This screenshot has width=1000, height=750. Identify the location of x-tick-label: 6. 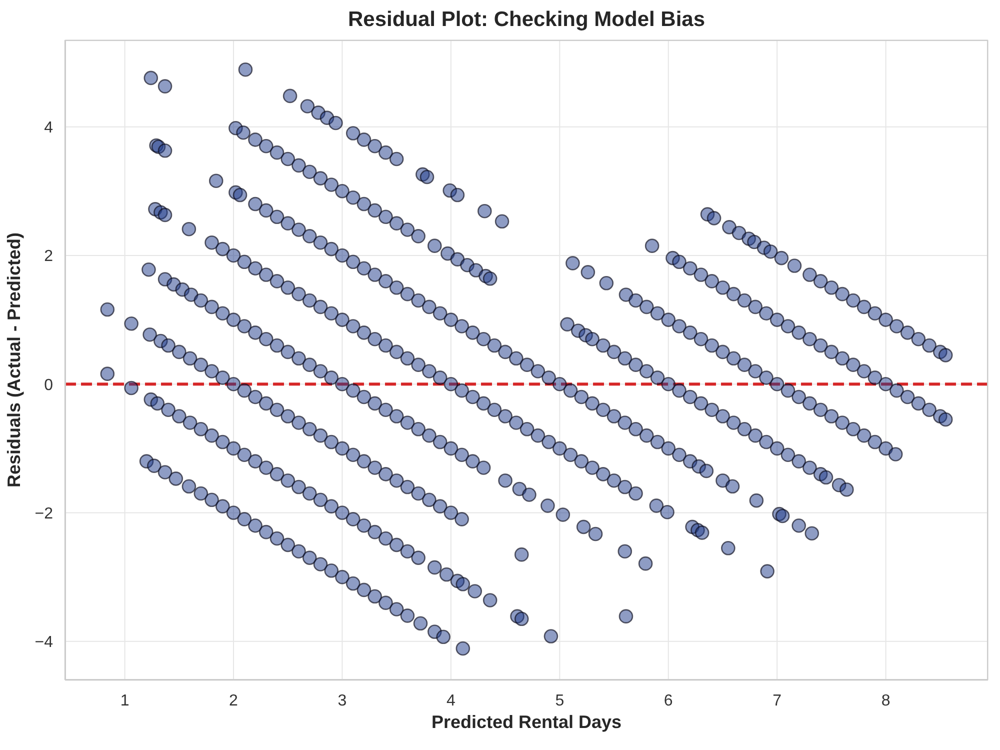
(668, 701).